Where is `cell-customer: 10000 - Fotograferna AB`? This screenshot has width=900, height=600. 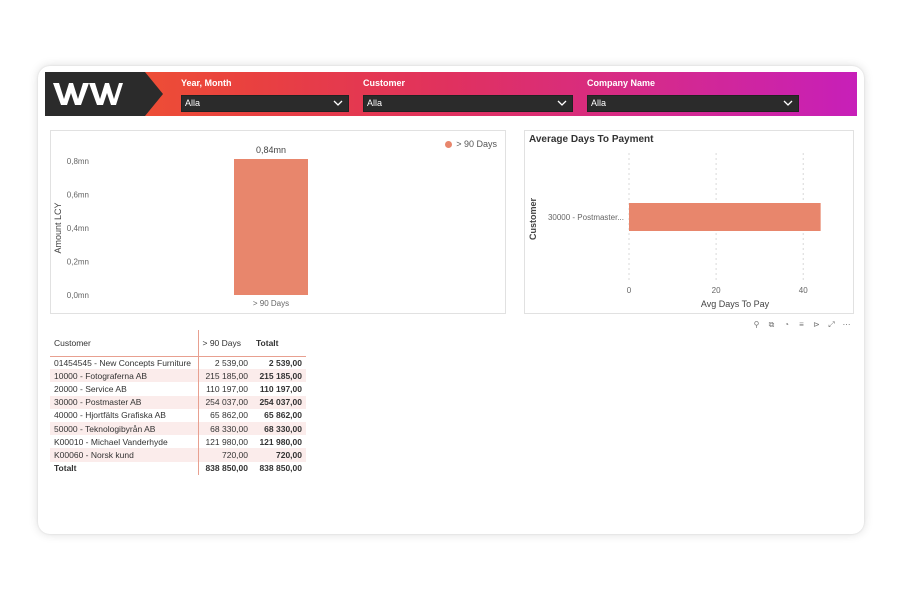
cell-customer: 10000 - Fotograferna AB is located at coordinates (124, 376).